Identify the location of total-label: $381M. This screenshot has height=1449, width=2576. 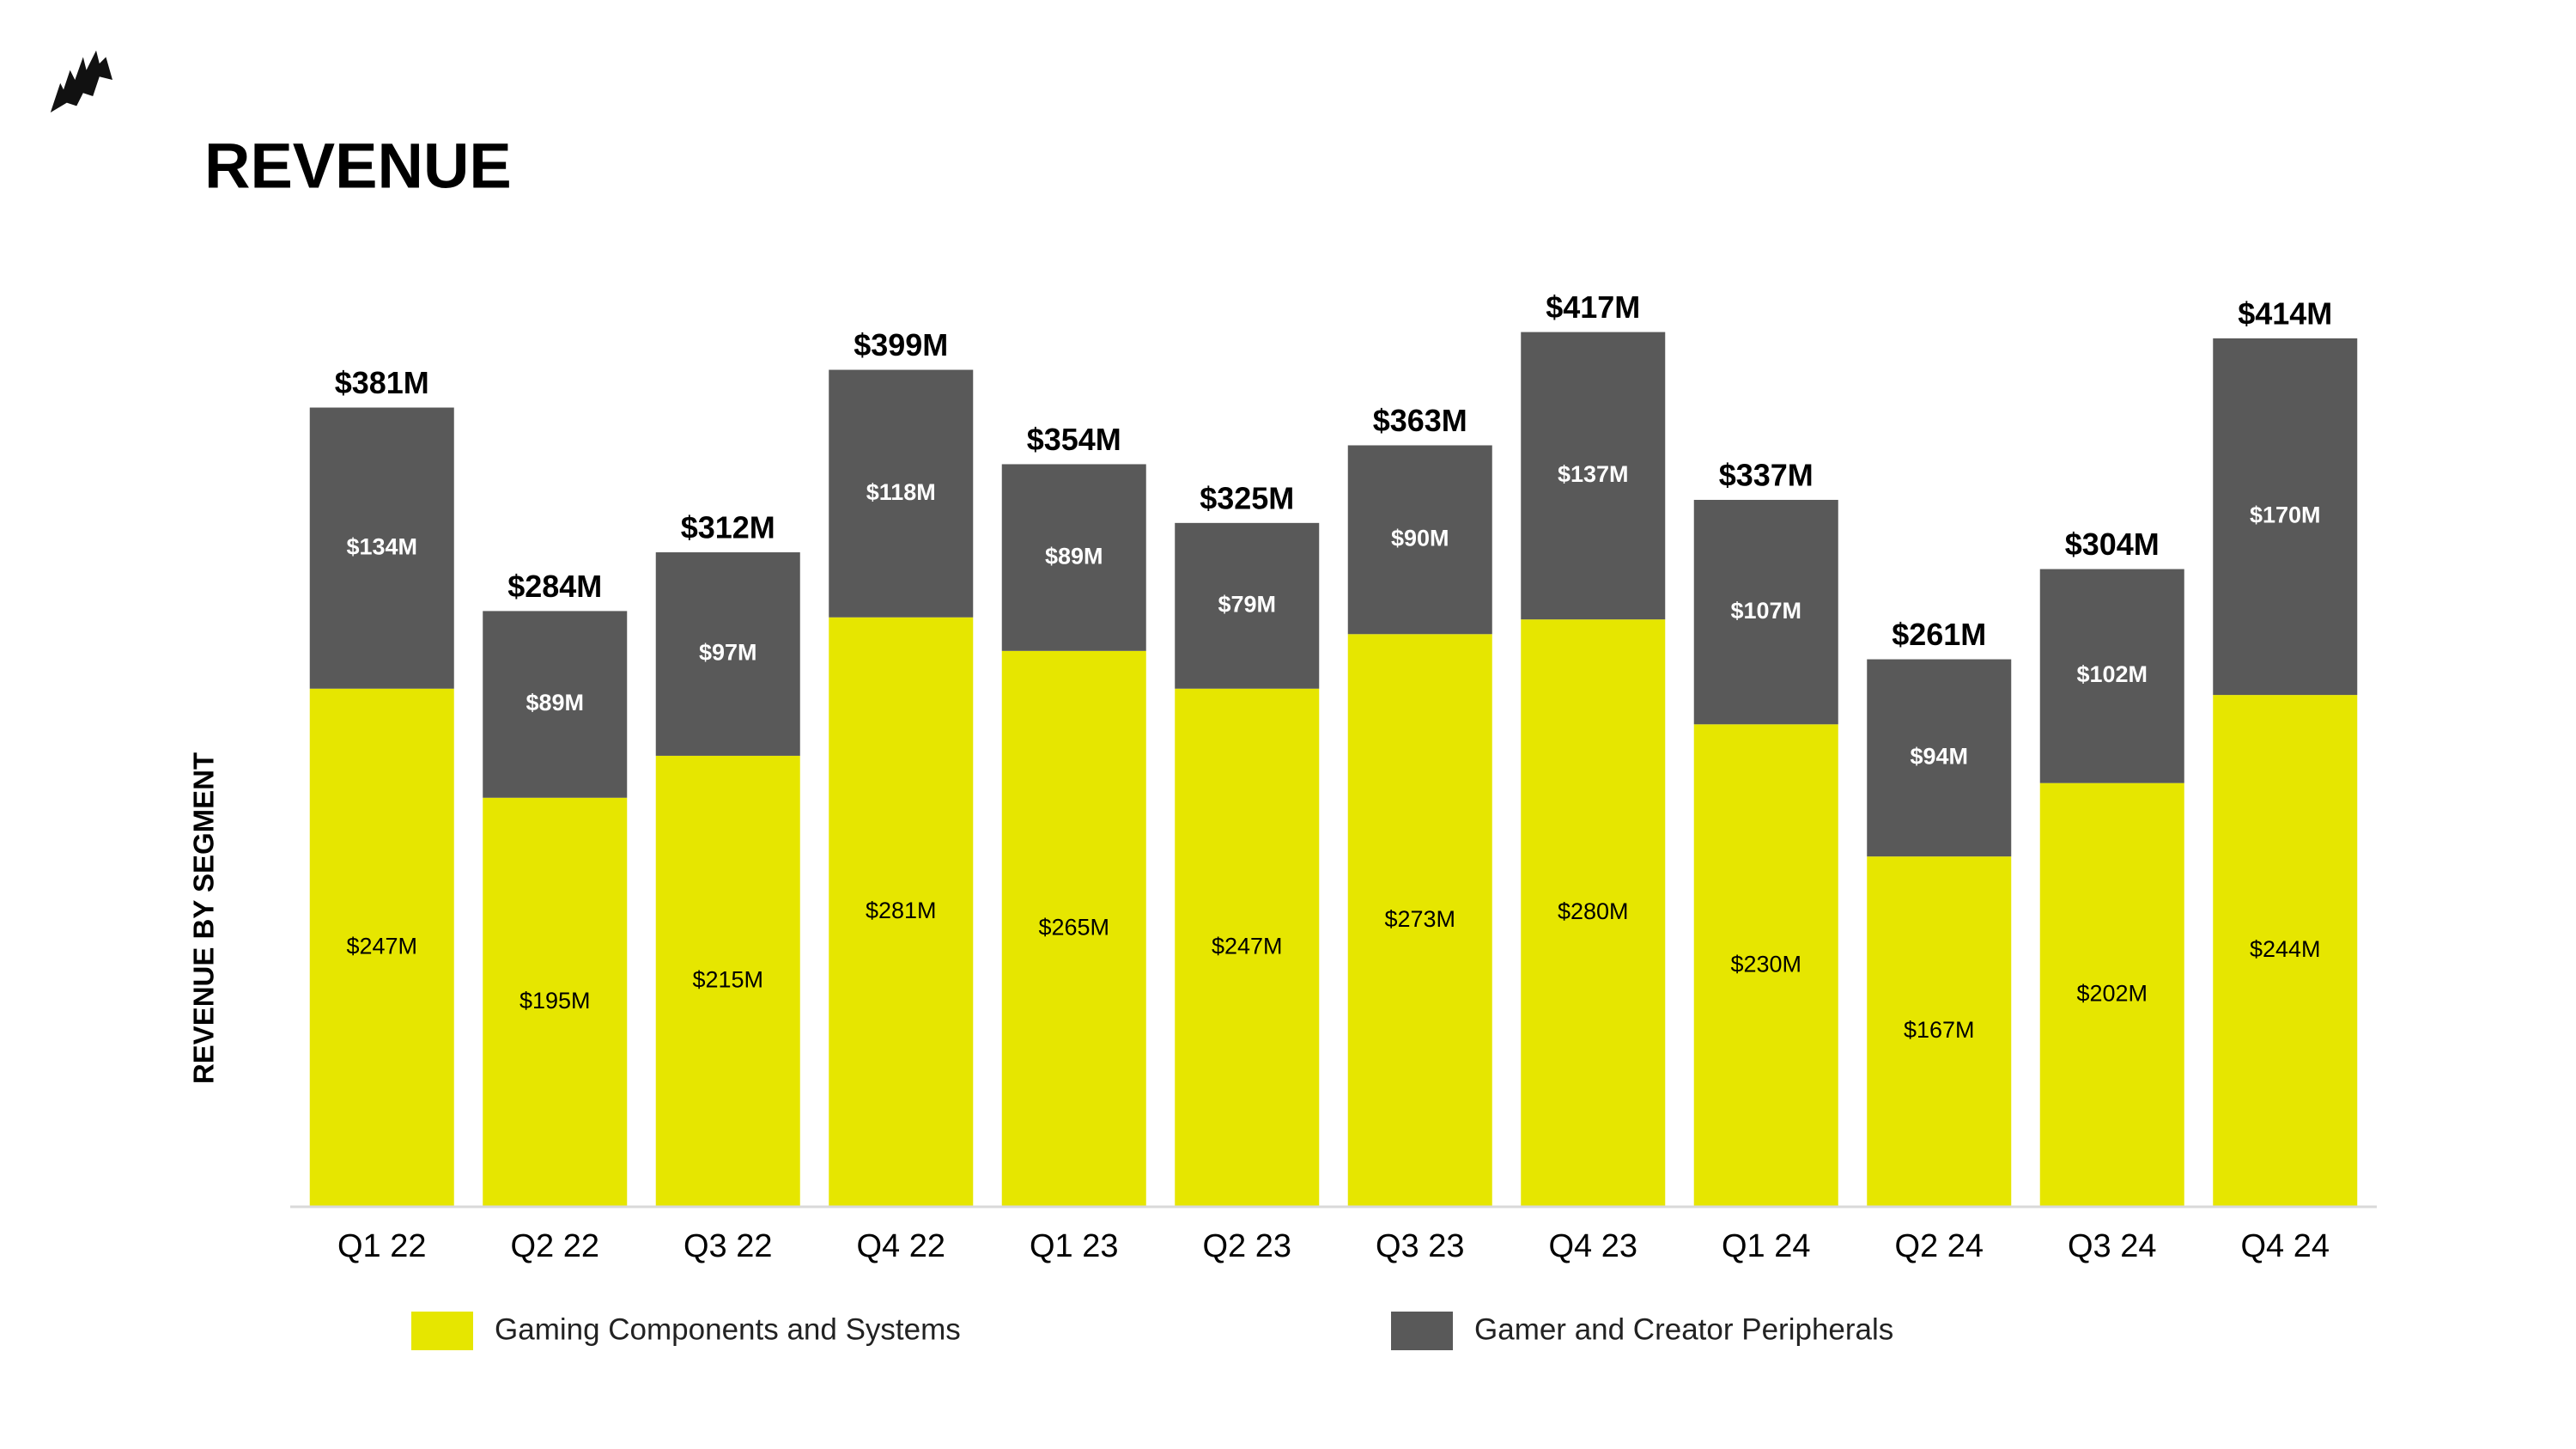
(382, 382).